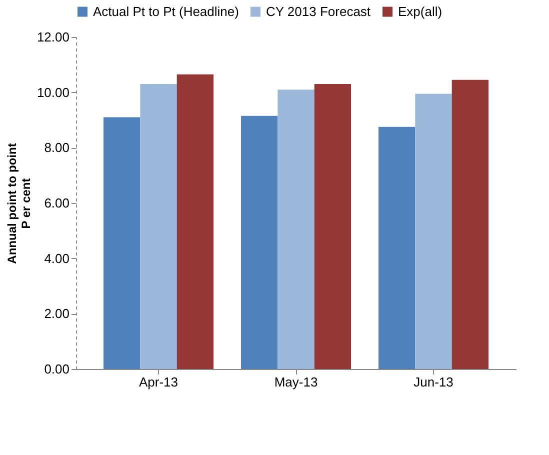 The image size is (549, 455). What do you see at coordinates (57, 314) in the screenshot?
I see `y-tick-label: 2.00` at bounding box center [57, 314].